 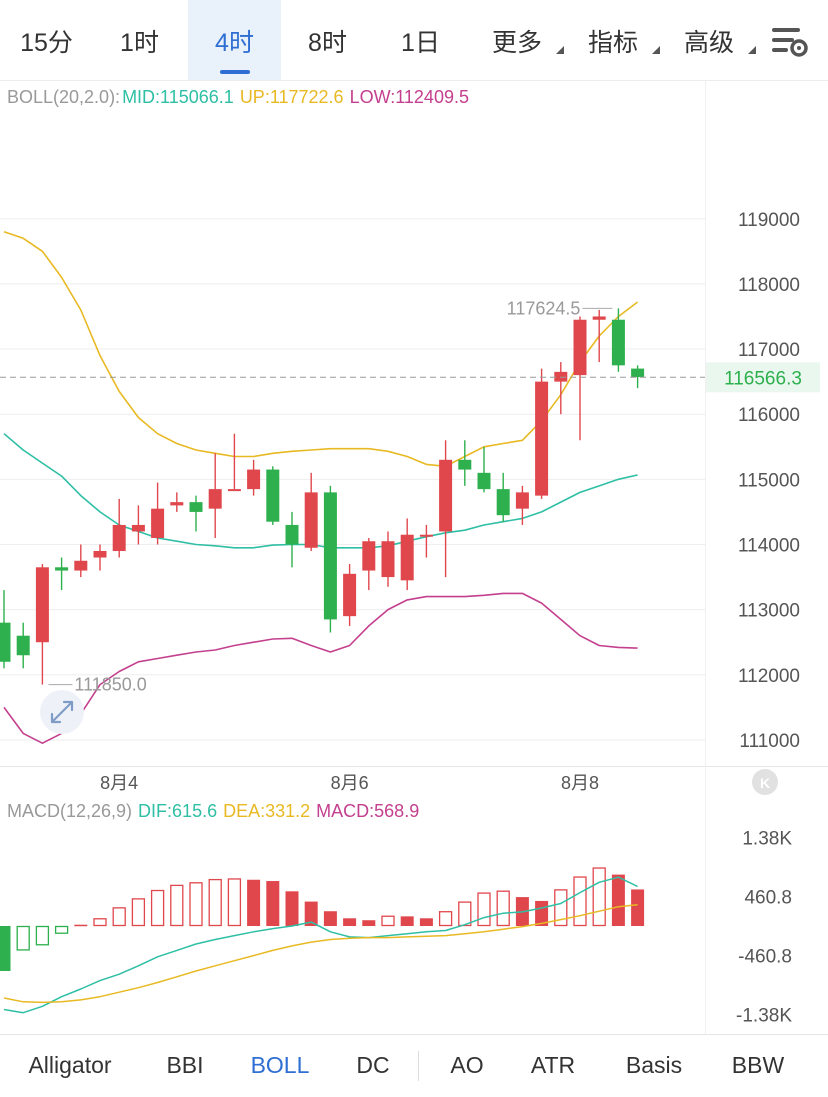 What do you see at coordinates (70, 1065) in the screenshot?
I see `tab-alligator: Alligator` at bounding box center [70, 1065].